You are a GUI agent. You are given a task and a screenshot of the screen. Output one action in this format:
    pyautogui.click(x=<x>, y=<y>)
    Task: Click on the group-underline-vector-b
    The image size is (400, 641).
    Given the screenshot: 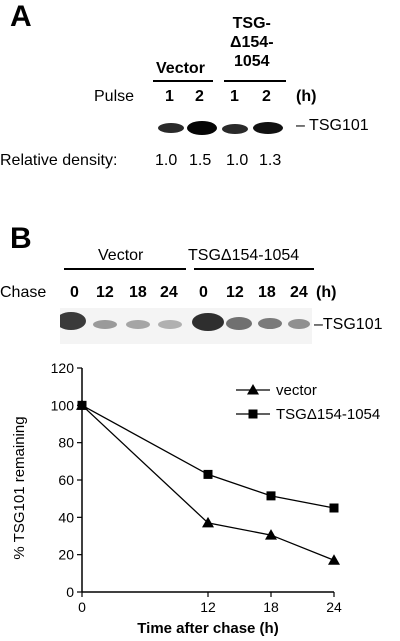 What is the action you would take?
    pyautogui.click(x=125, y=269)
    